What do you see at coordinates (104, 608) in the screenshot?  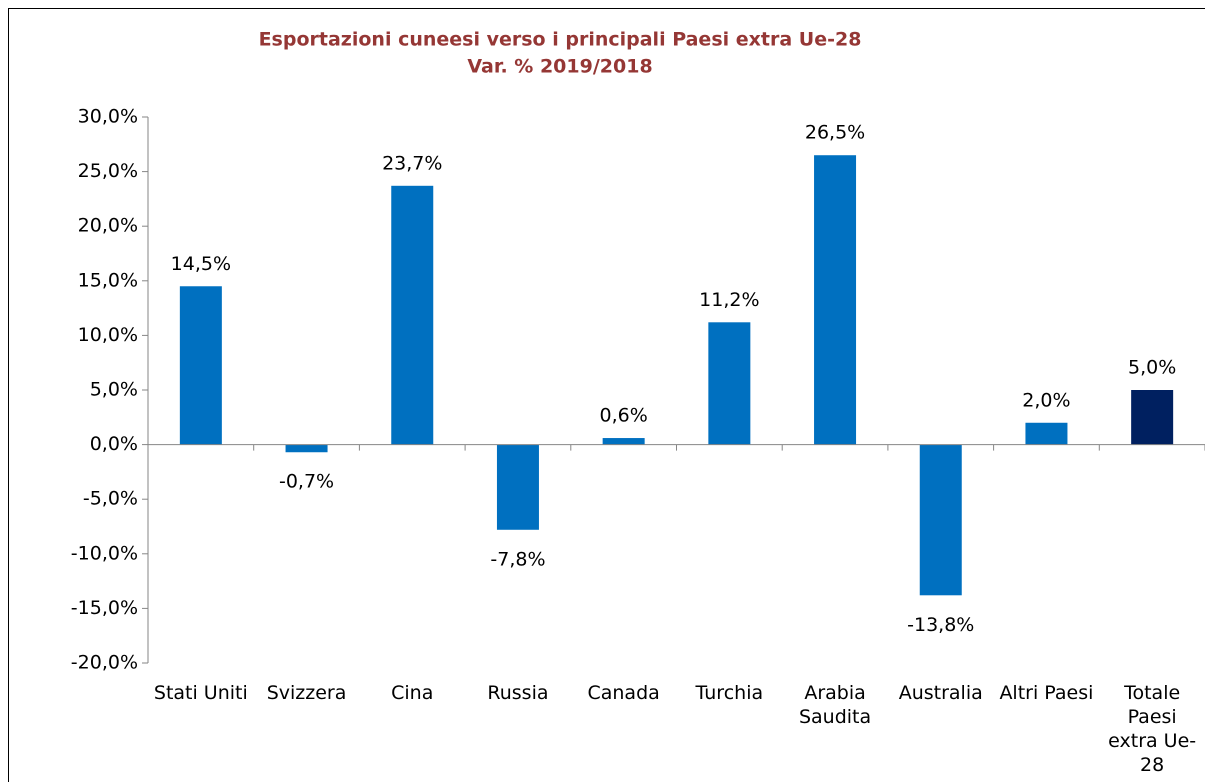 I see `y-tick-label: -15,0%` at bounding box center [104, 608].